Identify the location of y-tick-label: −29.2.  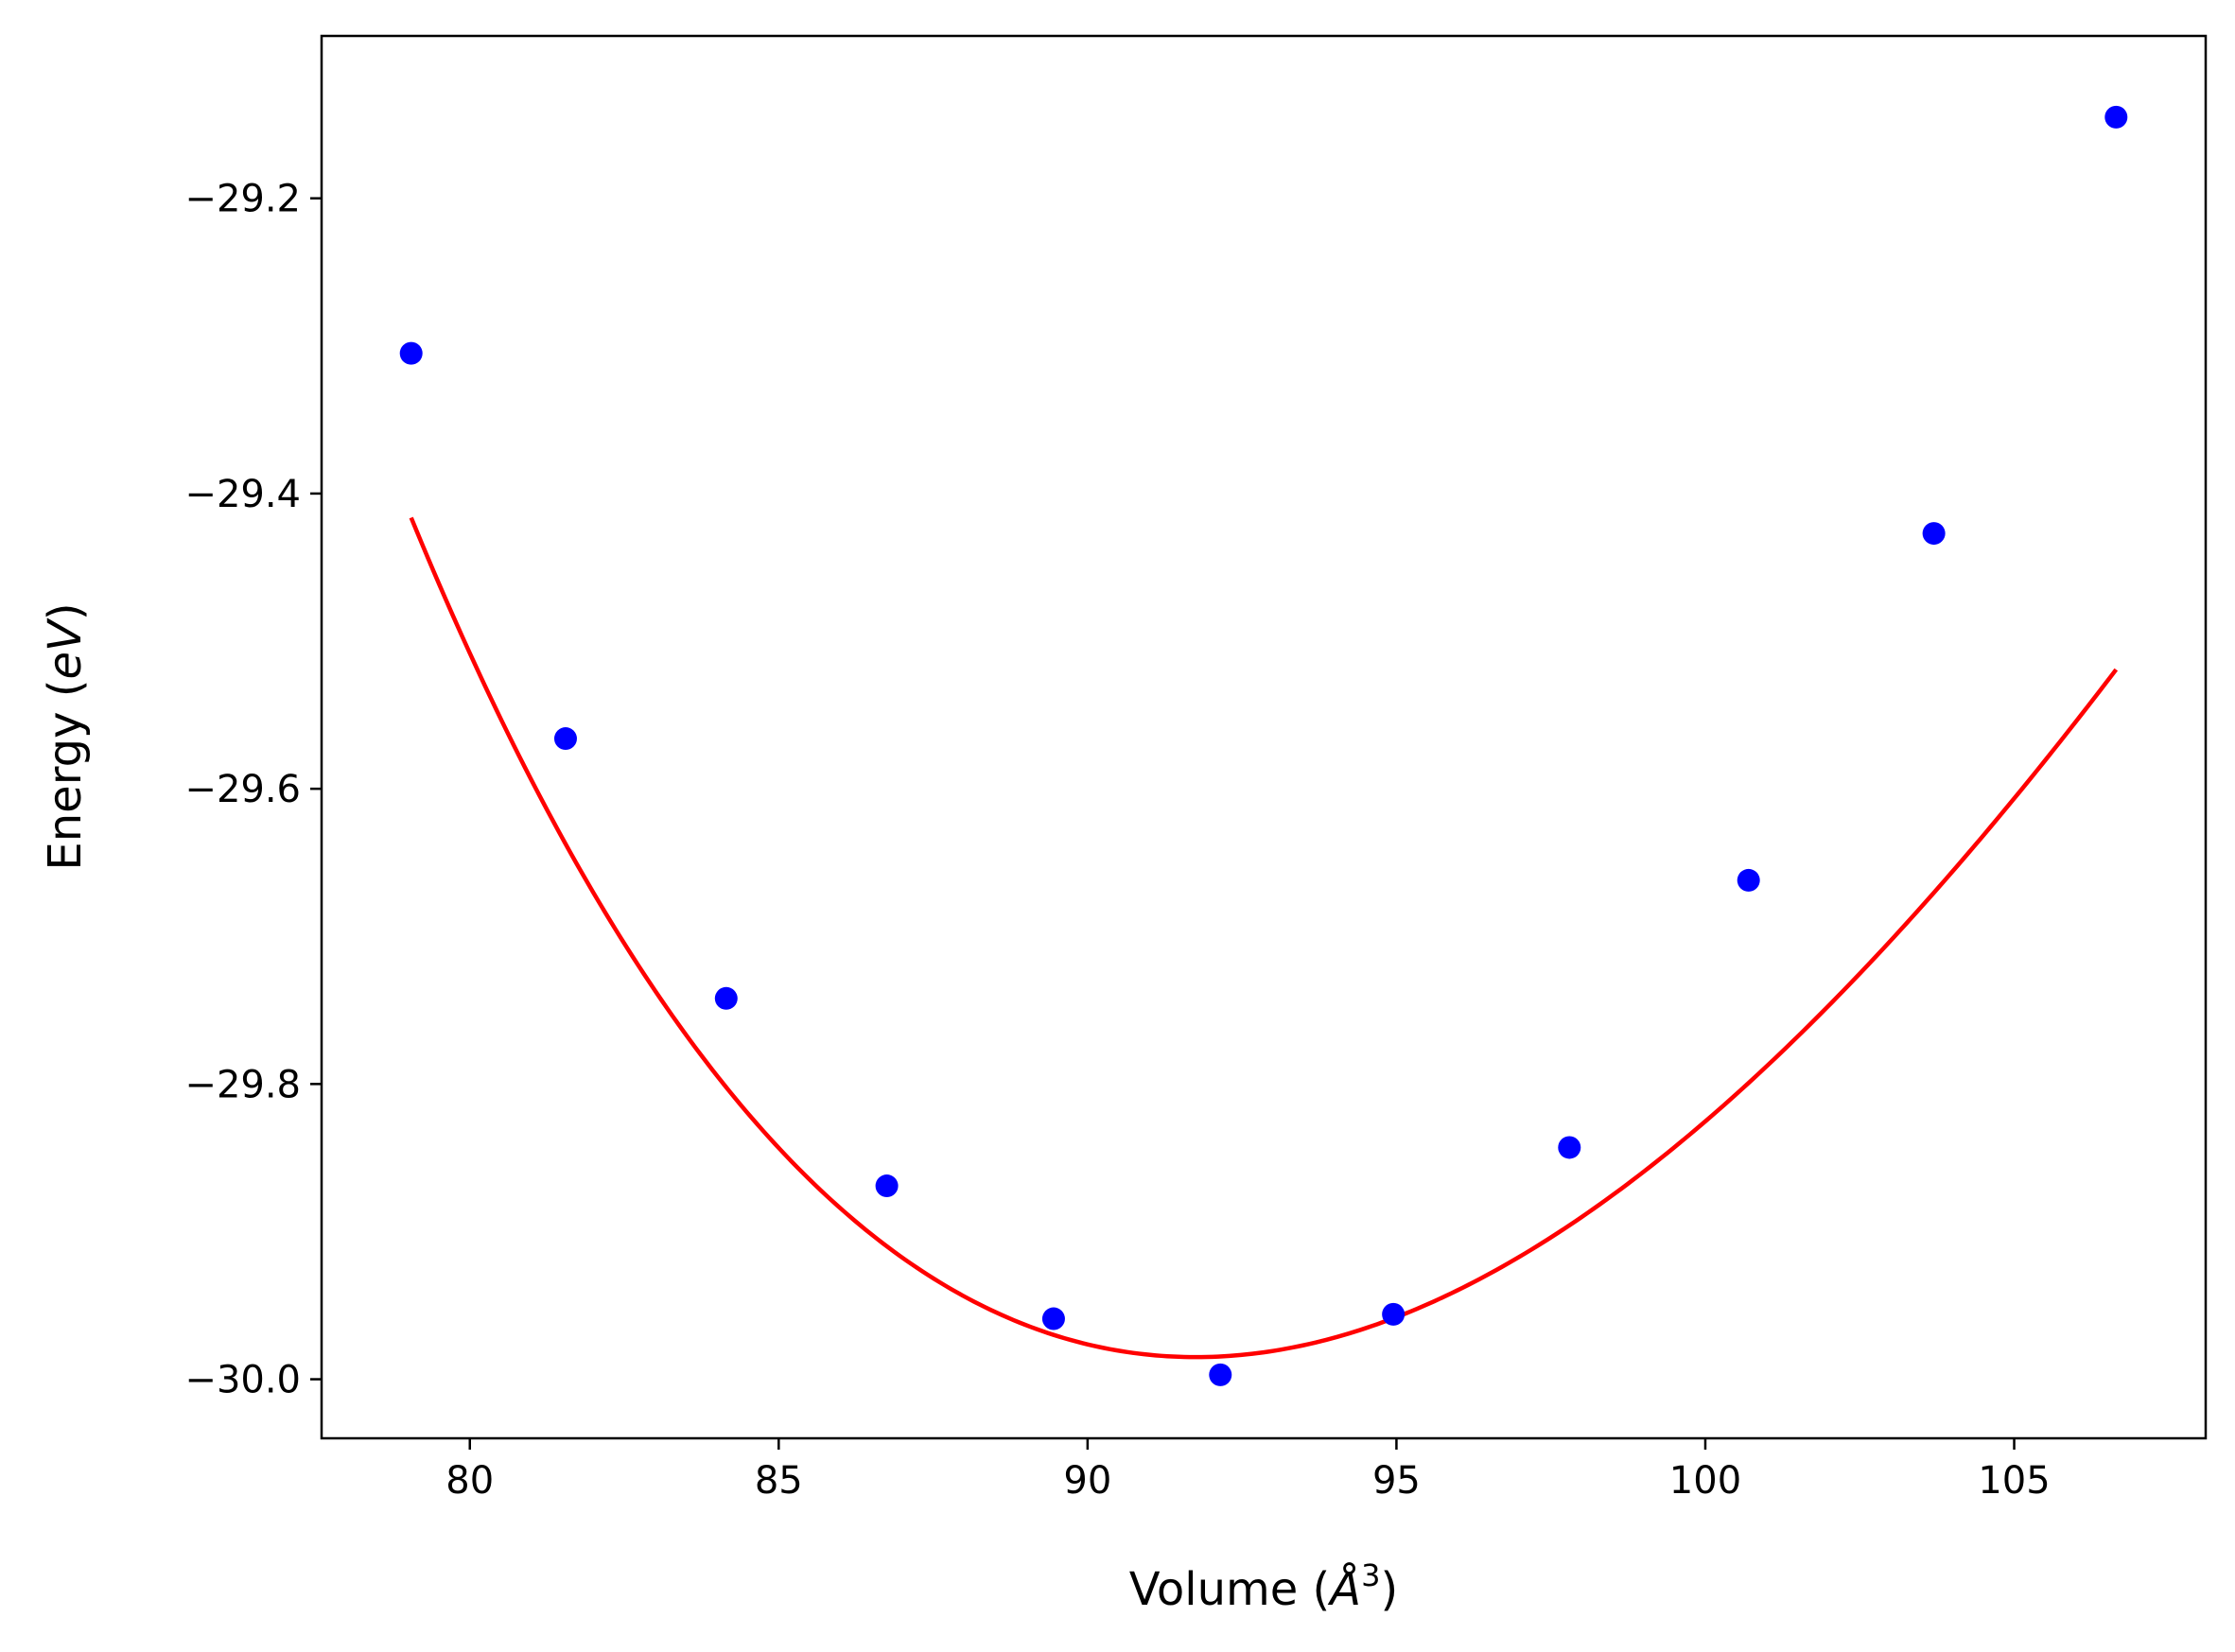
(242, 200).